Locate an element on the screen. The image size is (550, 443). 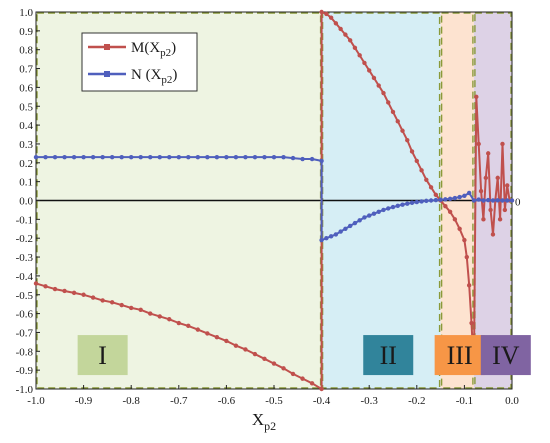
y-tick-label: -0.2 is located at coordinates (24, 239).